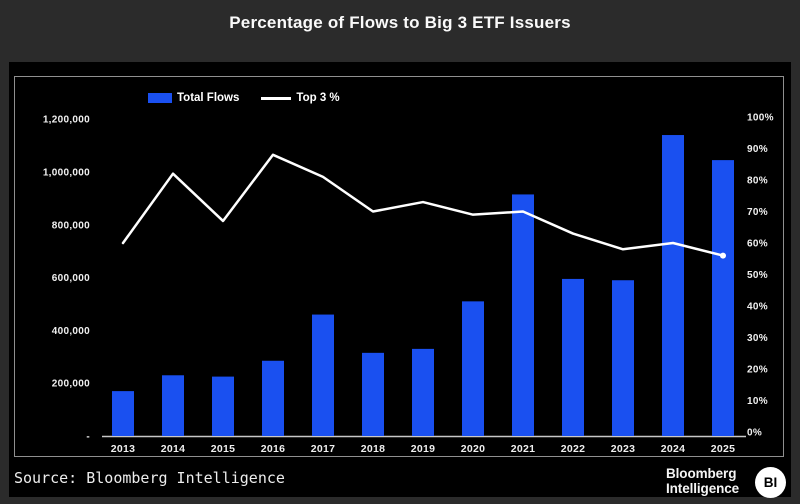 Image resolution: width=800 pixels, height=504 pixels. What do you see at coordinates (273, 398) in the screenshot?
I see `bar-2016` at bounding box center [273, 398].